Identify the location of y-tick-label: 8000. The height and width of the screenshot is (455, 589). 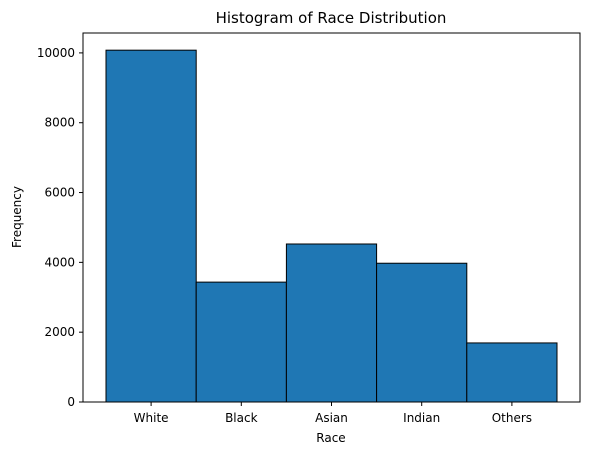
(59, 123).